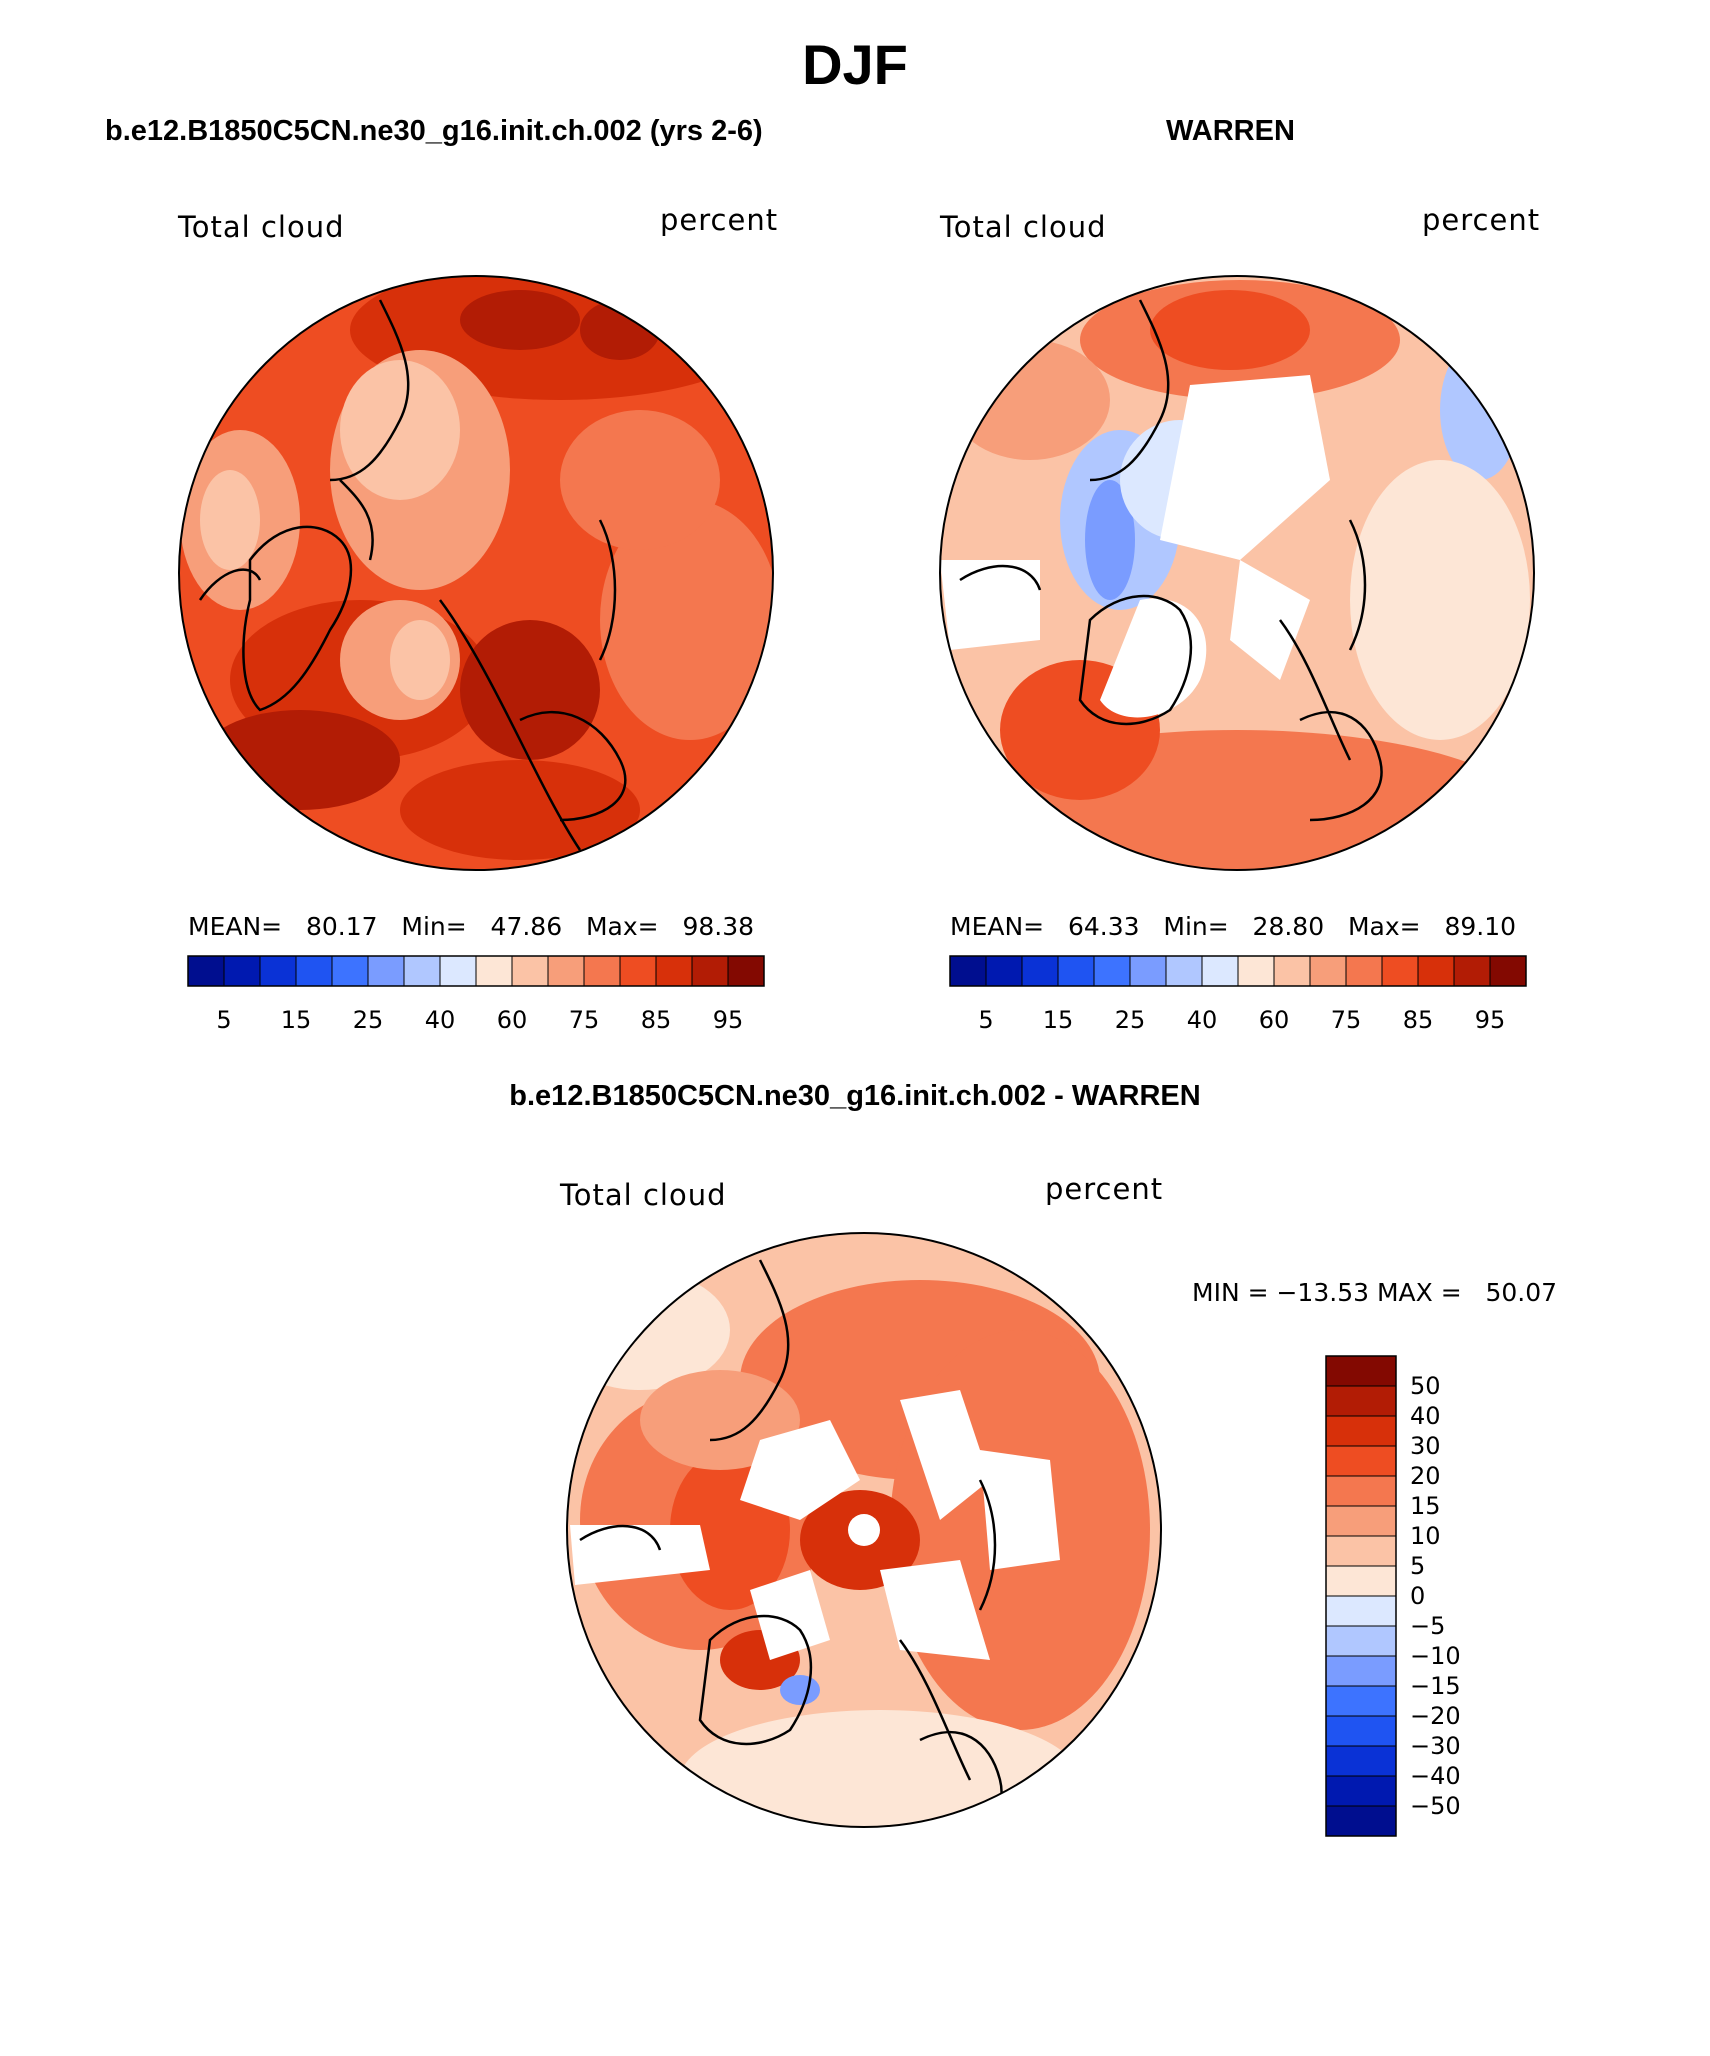  Describe the element at coordinates (434, 926) in the screenshot. I see `stats-min-label: Min=` at that location.